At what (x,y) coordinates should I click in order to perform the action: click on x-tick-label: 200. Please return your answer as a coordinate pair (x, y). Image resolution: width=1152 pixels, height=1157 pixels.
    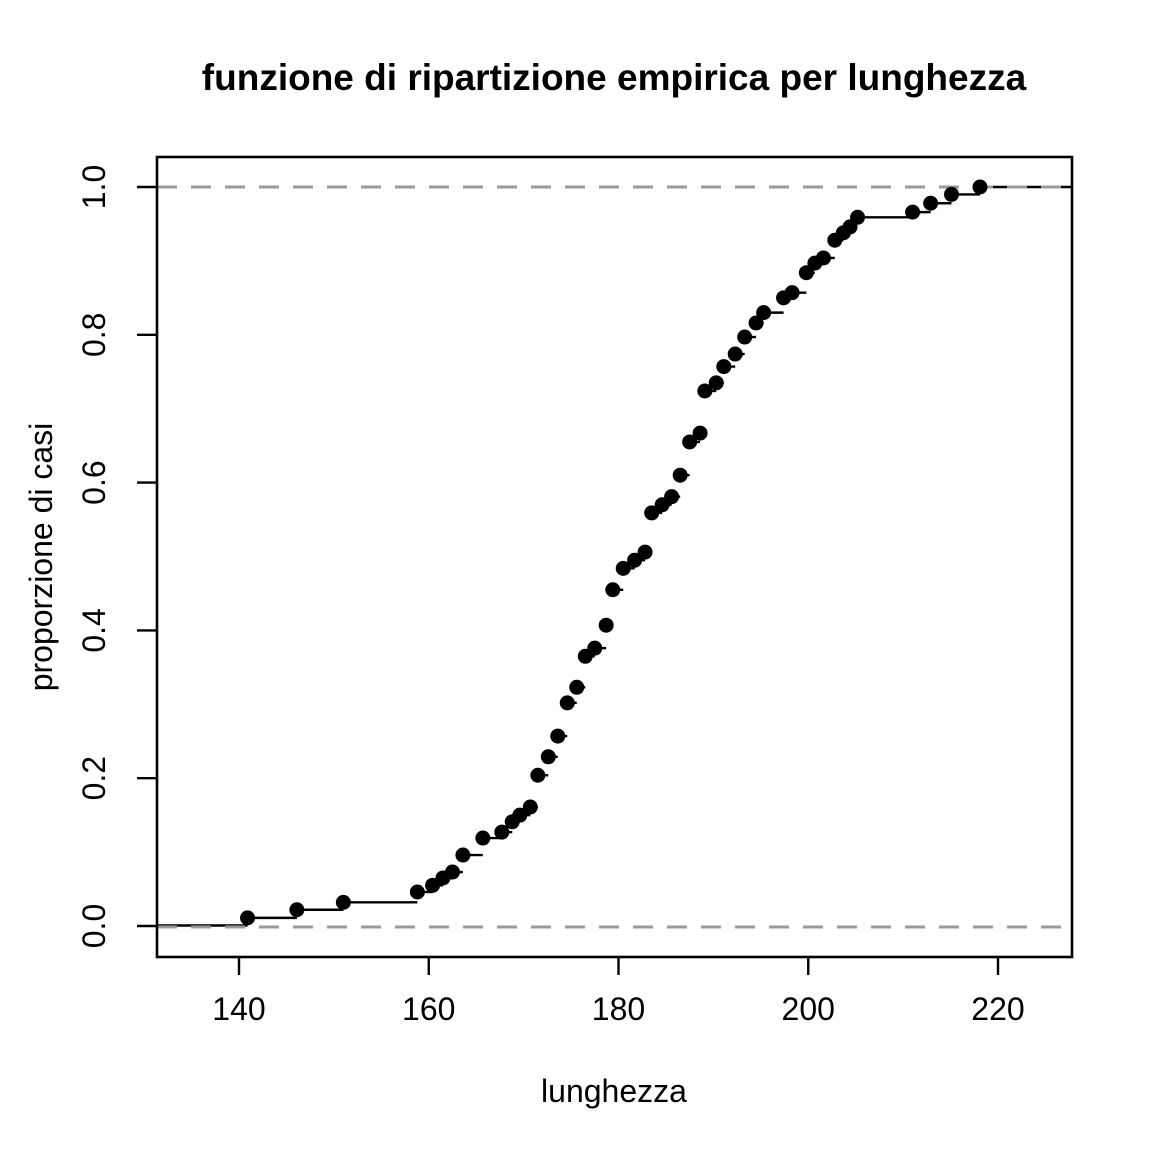
    Looking at the image, I should click on (808, 1009).